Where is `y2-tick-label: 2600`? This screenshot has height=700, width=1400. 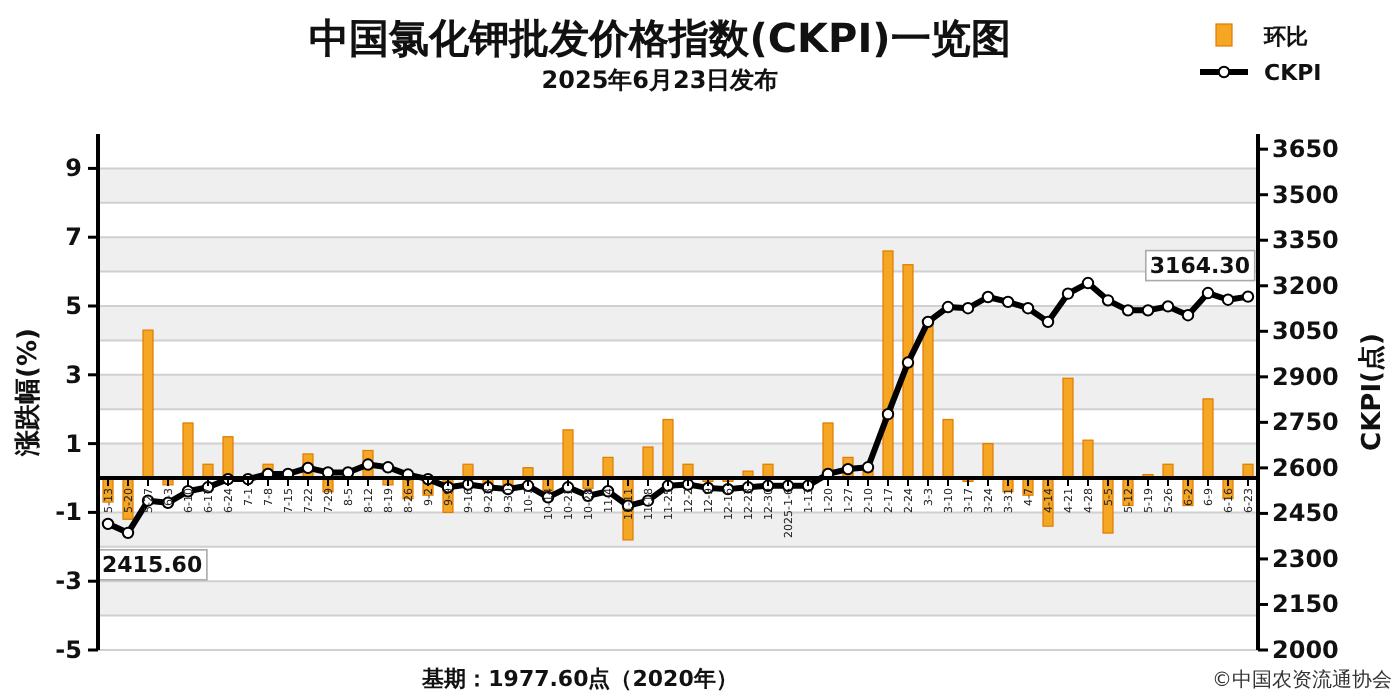
y2-tick-label: 2600 is located at coordinates (1305, 467).